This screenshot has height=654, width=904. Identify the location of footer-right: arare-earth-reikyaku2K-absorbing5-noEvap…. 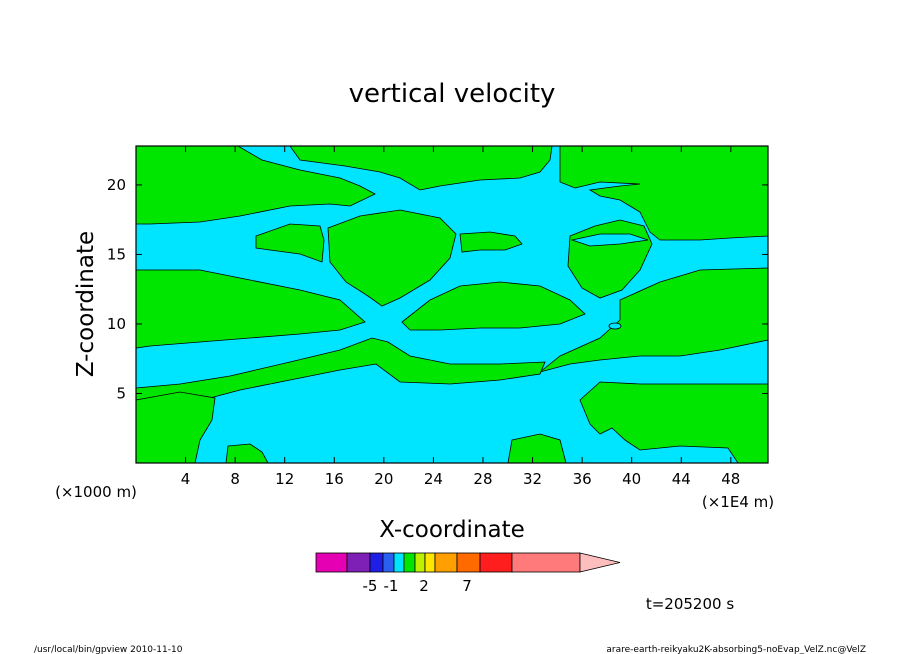
(736, 649).